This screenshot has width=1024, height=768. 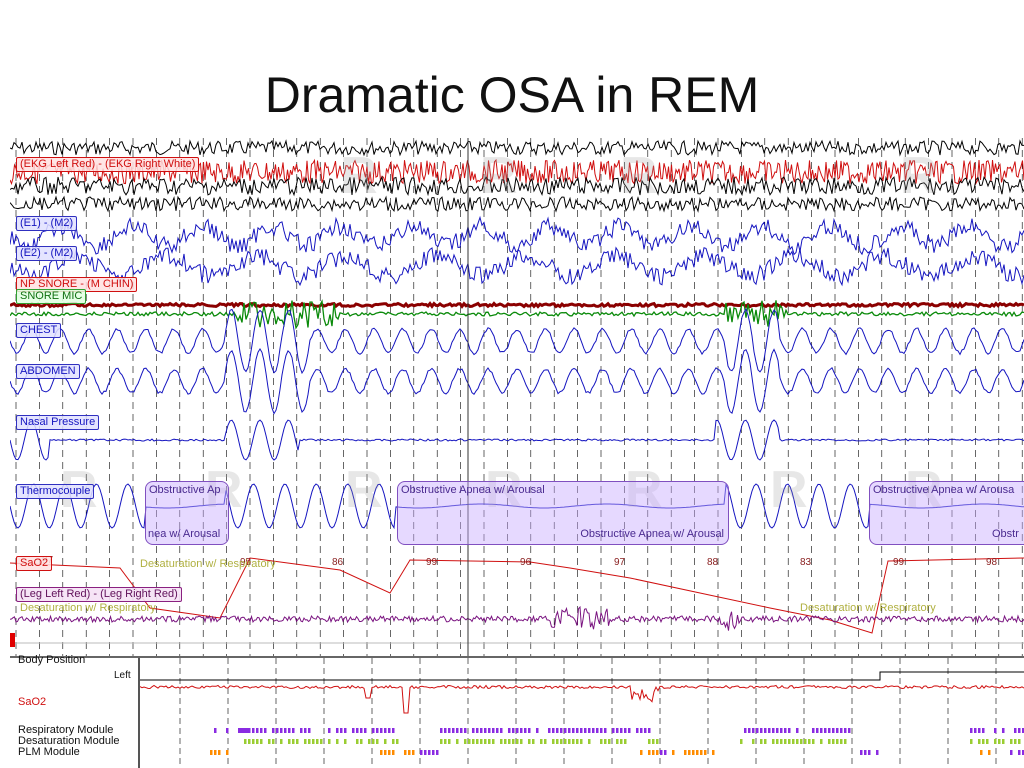 What do you see at coordinates (48, 371) in the screenshot?
I see `channel-label-abdomen: ABDOMEN` at bounding box center [48, 371].